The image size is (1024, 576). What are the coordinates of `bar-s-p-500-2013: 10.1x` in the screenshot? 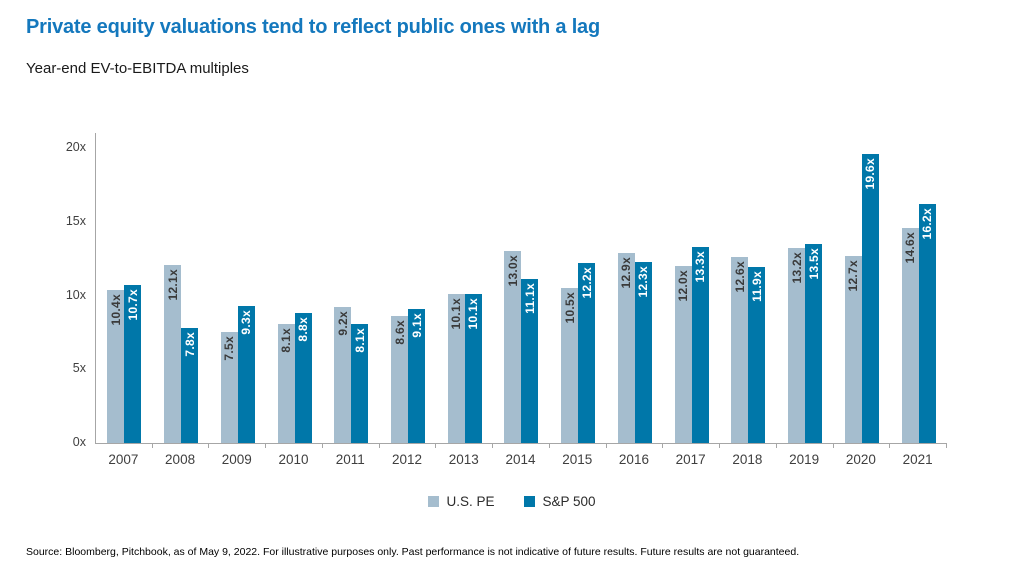 It's located at (473, 368).